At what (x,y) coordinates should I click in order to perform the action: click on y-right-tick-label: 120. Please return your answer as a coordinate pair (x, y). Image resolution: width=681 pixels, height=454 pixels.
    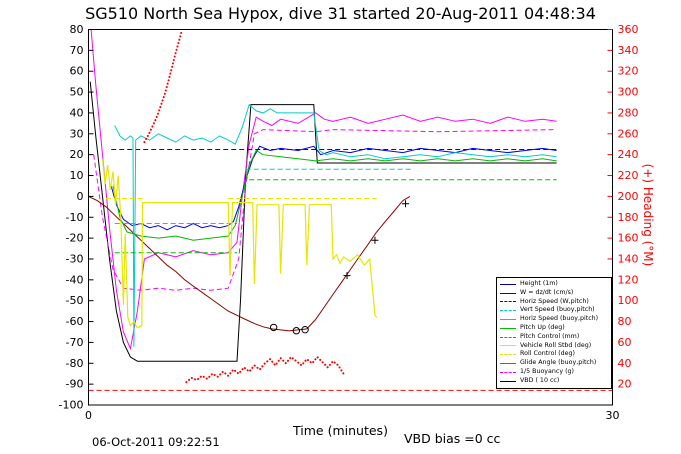
    Looking at the image, I should click on (628, 279).